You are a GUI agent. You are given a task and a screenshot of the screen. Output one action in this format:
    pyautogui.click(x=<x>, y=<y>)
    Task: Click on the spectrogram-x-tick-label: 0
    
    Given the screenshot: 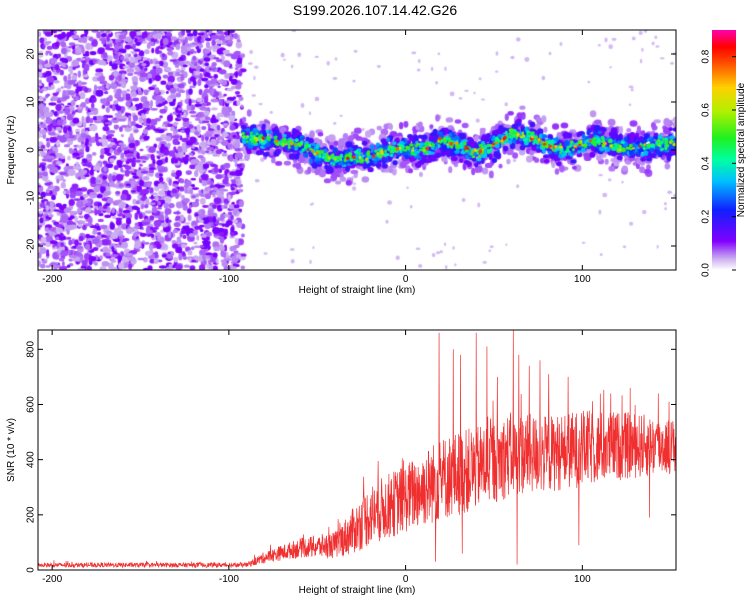 What is the action you would take?
    pyautogui.click(x=406, y=279)
    